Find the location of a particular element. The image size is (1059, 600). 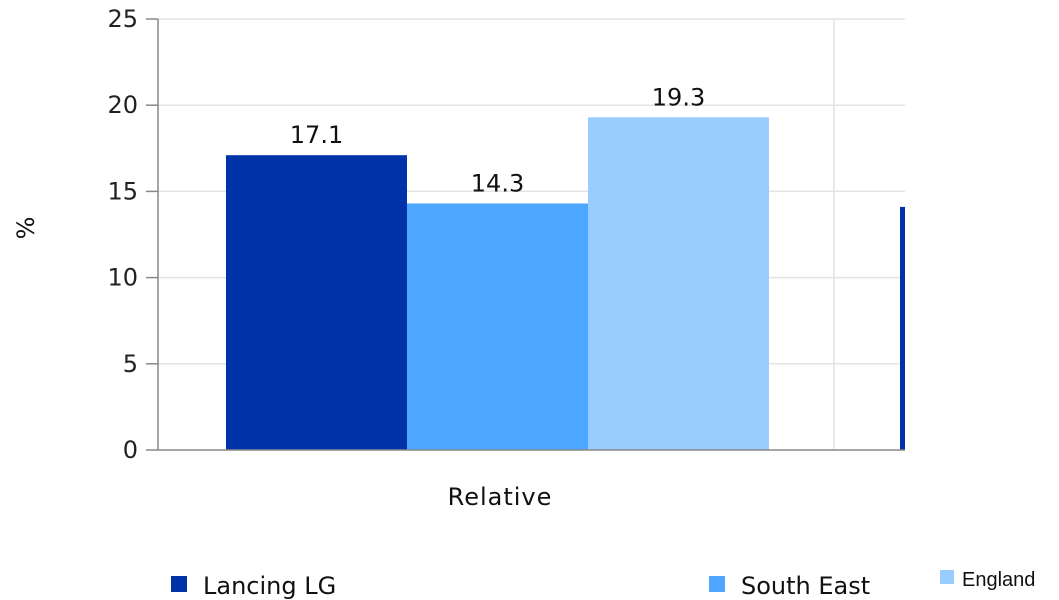

partial-bar is located at coordinates (902, 328).